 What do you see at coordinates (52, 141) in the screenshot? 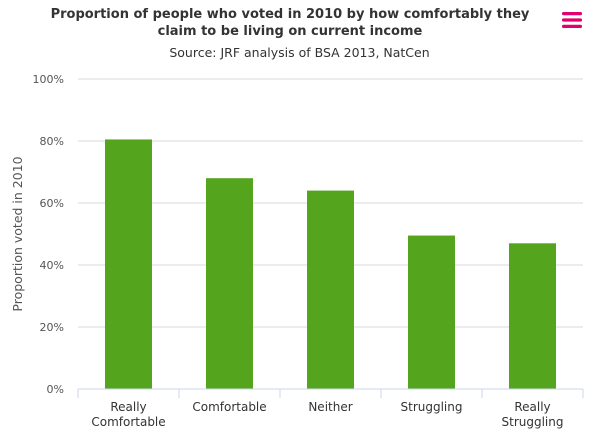
I see `y-tick-label: 80%` at bounding box center [52, 141].